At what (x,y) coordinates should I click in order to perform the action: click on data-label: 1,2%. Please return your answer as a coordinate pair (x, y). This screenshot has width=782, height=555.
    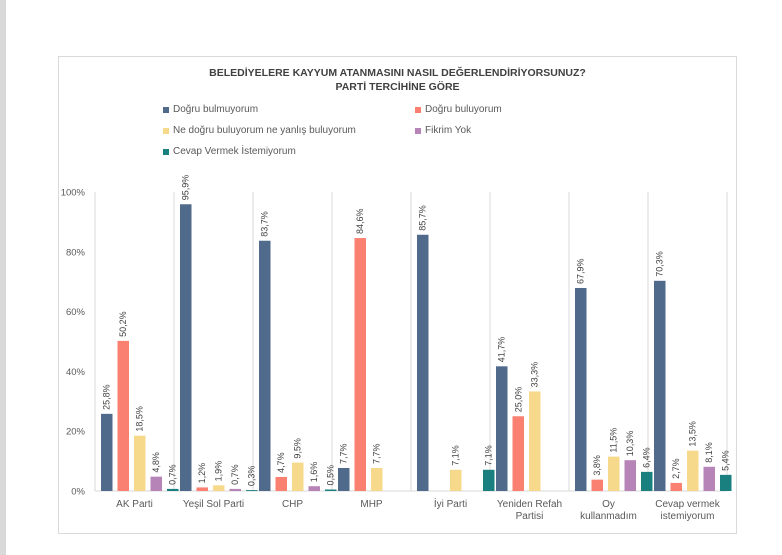
    Looking at the image, I should click on (202, 473).